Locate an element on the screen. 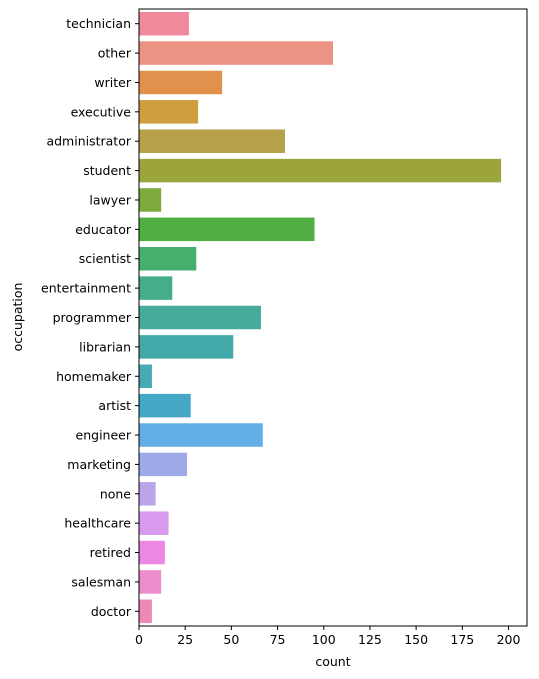  bar-educator is located at coordinates (227, 229).